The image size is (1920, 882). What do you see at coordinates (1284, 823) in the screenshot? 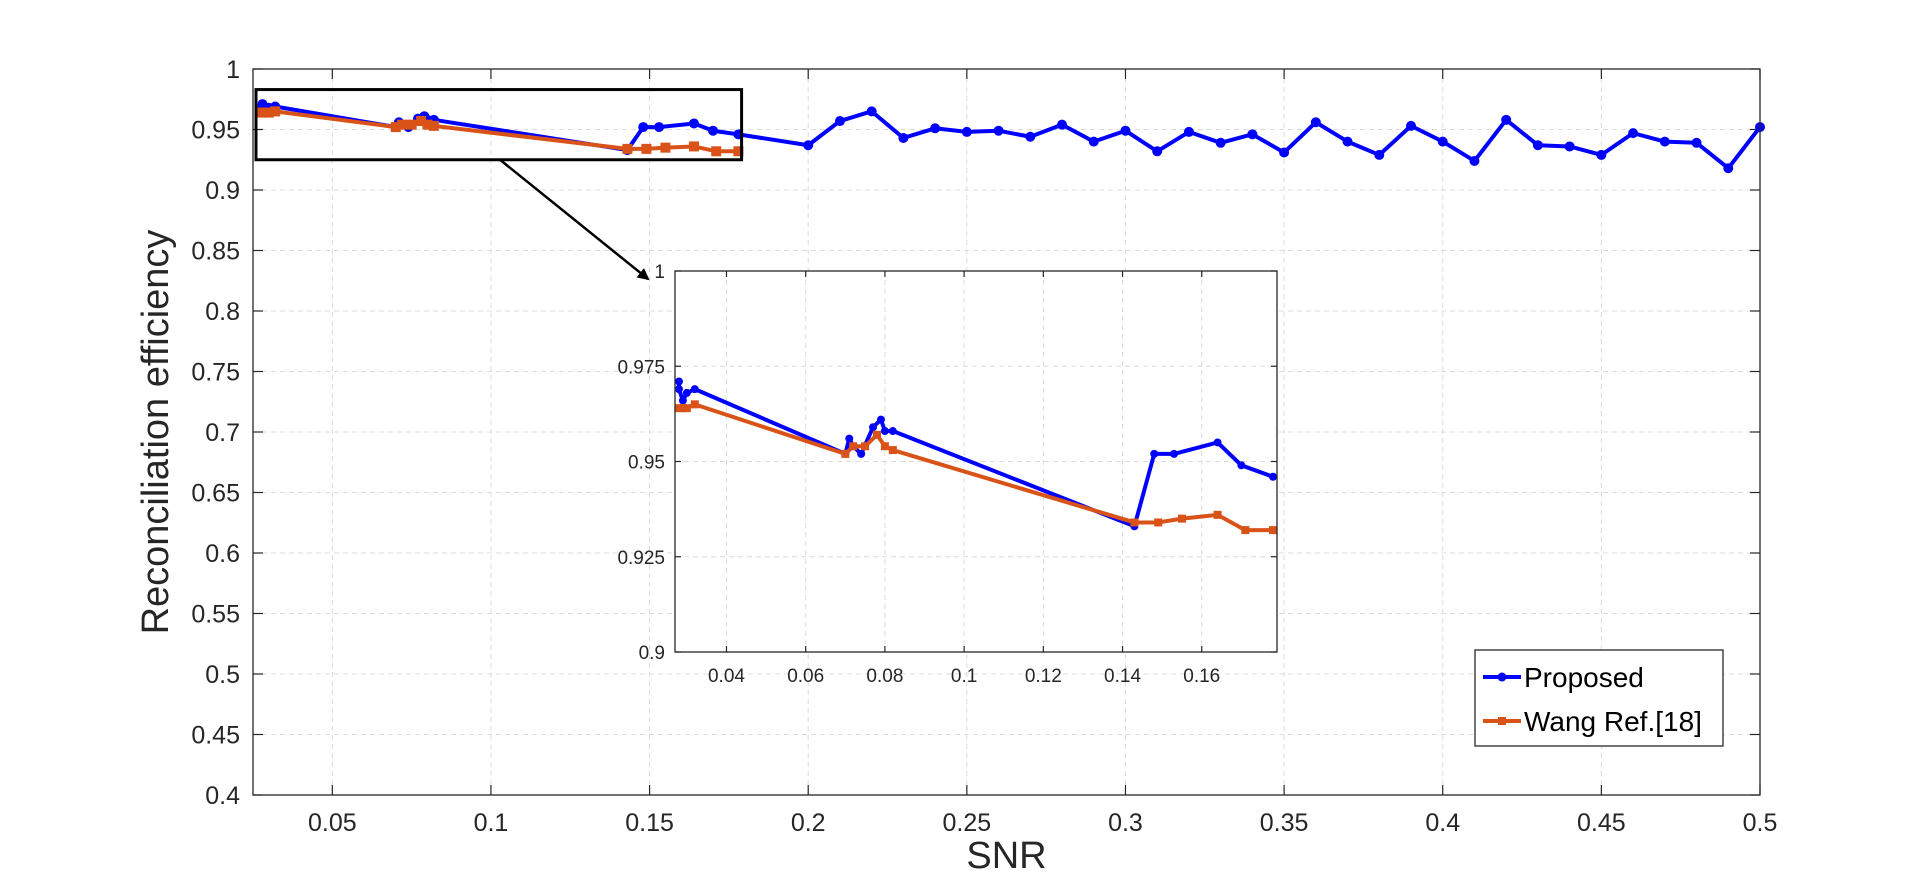
I see `main-x-tick-label: 0.35` at bounding box center [1284, 823].